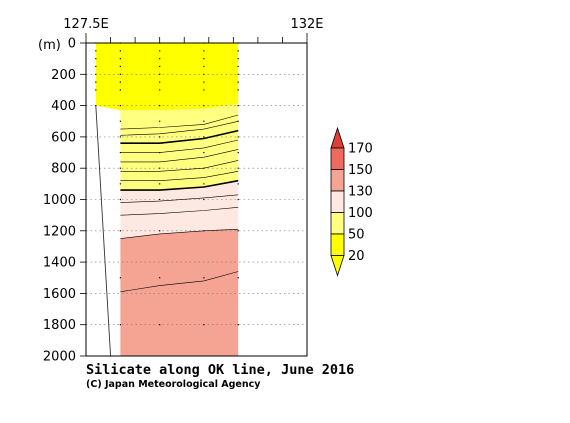  What do you see at coordinates (63, 106) in the screenshot?
I see `y-tick-label: 400` at bounding box center [63, 106].